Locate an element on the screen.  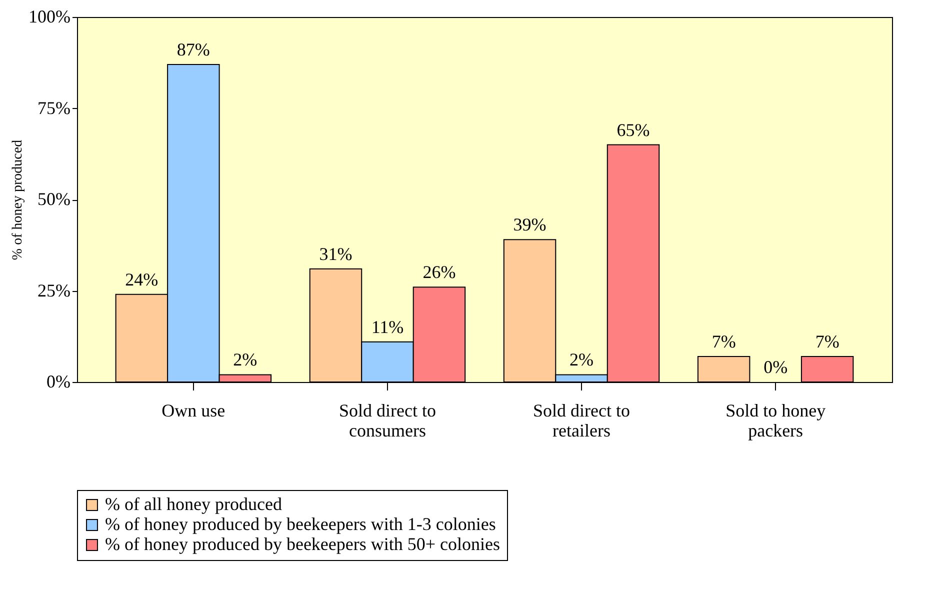
legend-label: % of all honey produced is located at coordinates (193, 504).